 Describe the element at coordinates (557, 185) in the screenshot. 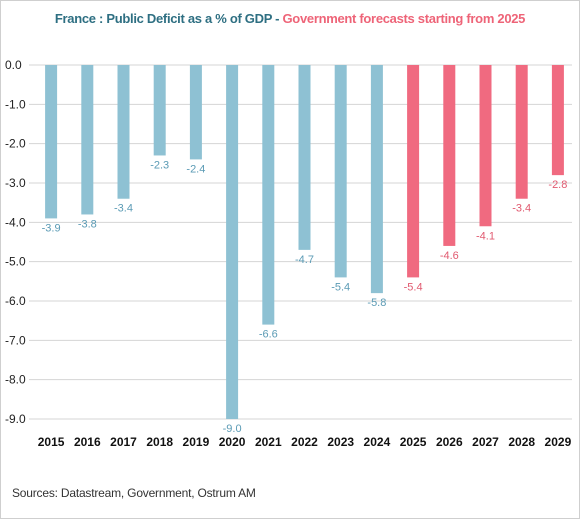

I see `data-label: -2.8` at that location.